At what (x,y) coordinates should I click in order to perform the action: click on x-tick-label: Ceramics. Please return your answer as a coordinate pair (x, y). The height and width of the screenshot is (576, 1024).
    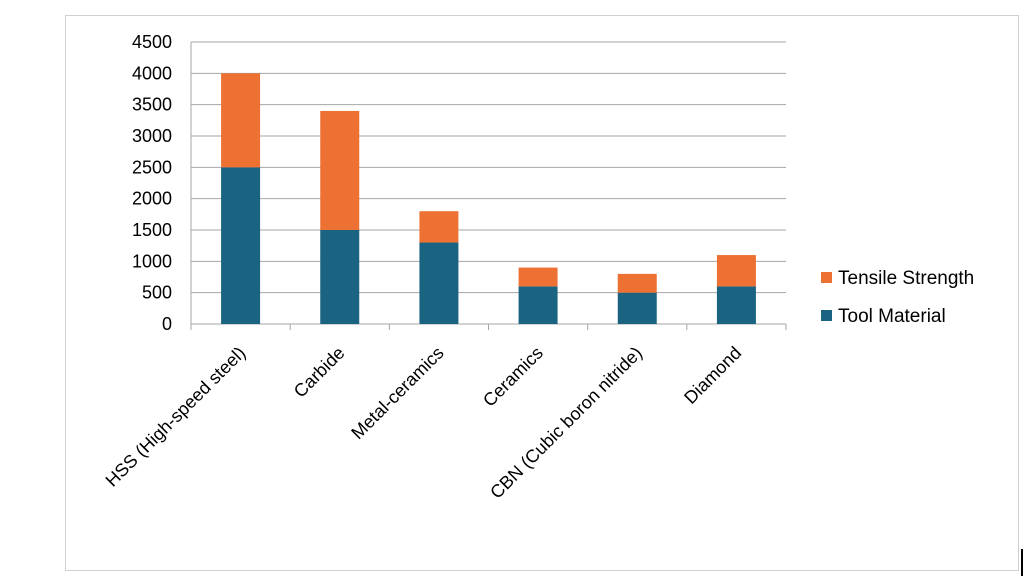
    Looking at the image, I should click on (513, 377).